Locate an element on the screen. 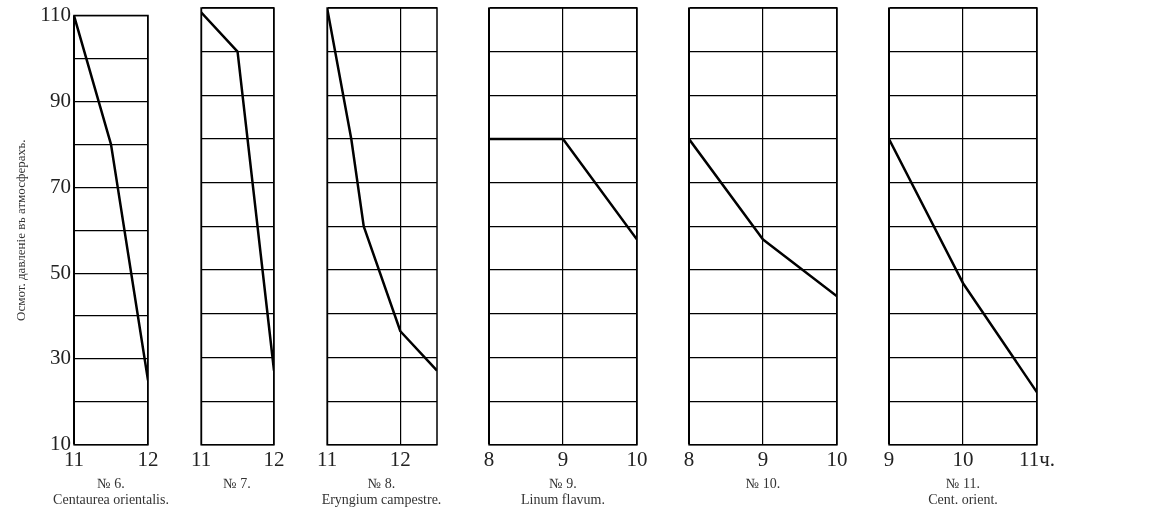 The height and width of the screenshot is (529, 1151). y-tick-label: 90 is located at coordinates (60, 99).